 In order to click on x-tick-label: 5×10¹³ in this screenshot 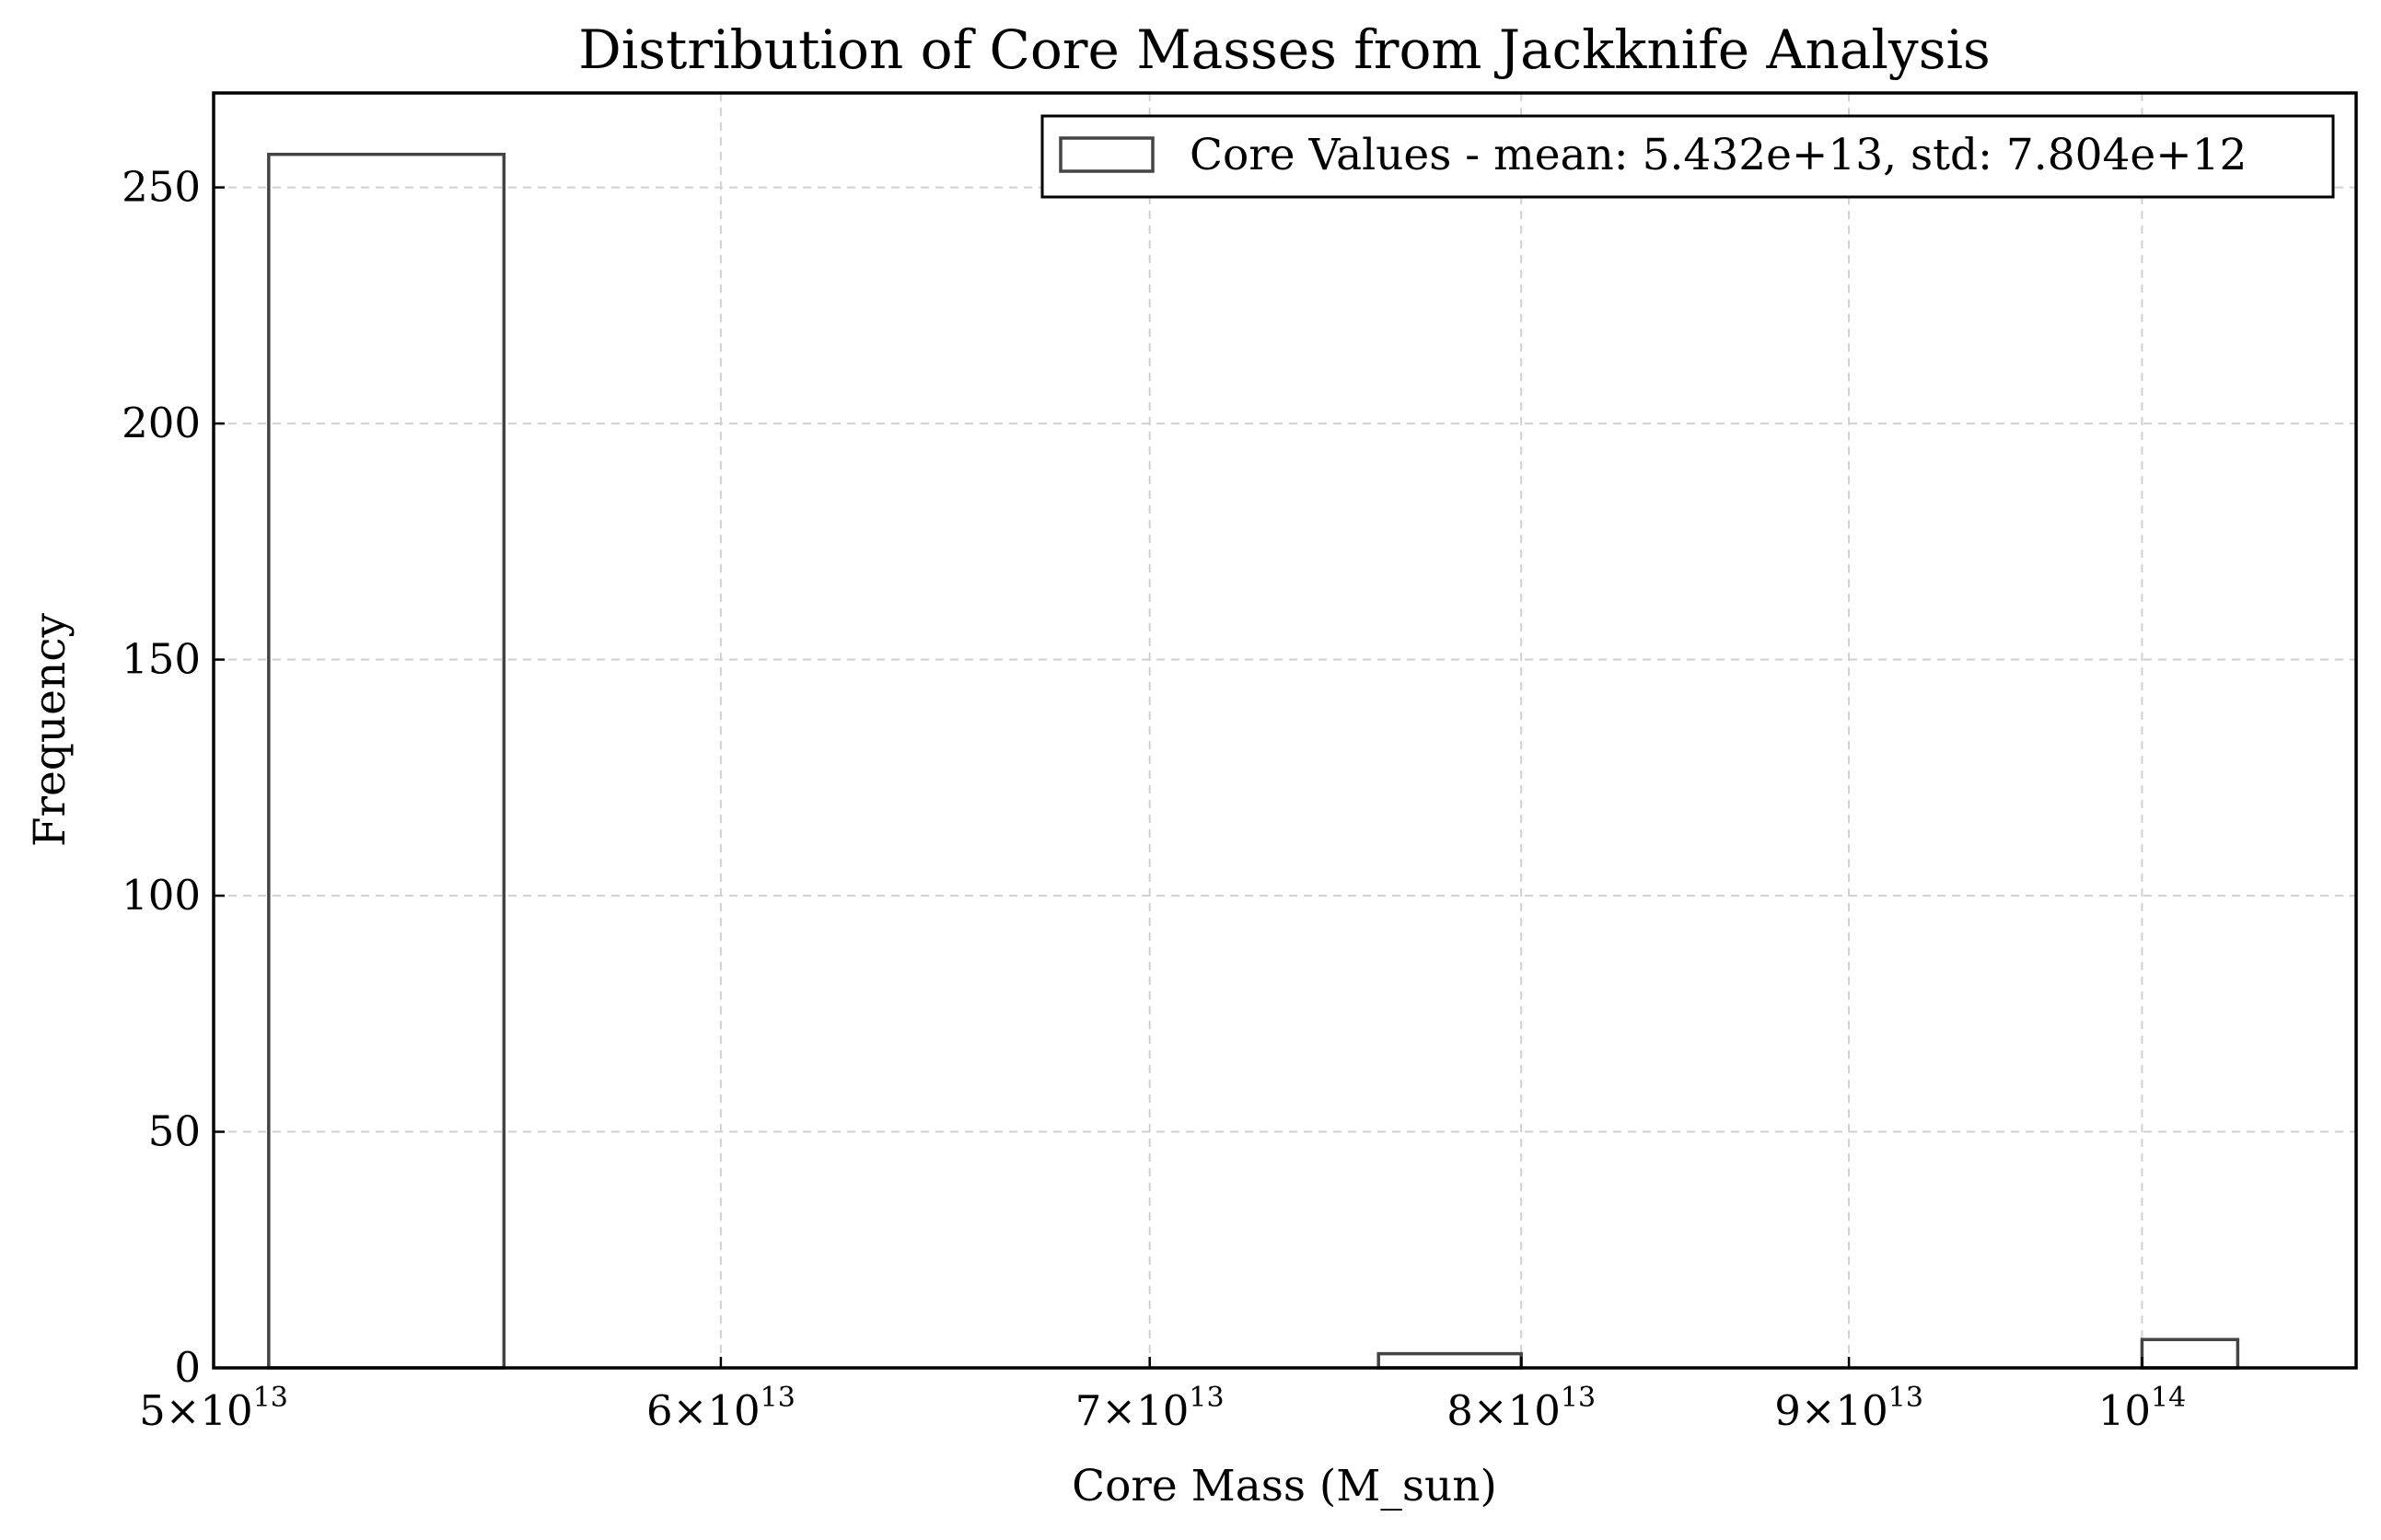, I will do `click(213, 1408)`.